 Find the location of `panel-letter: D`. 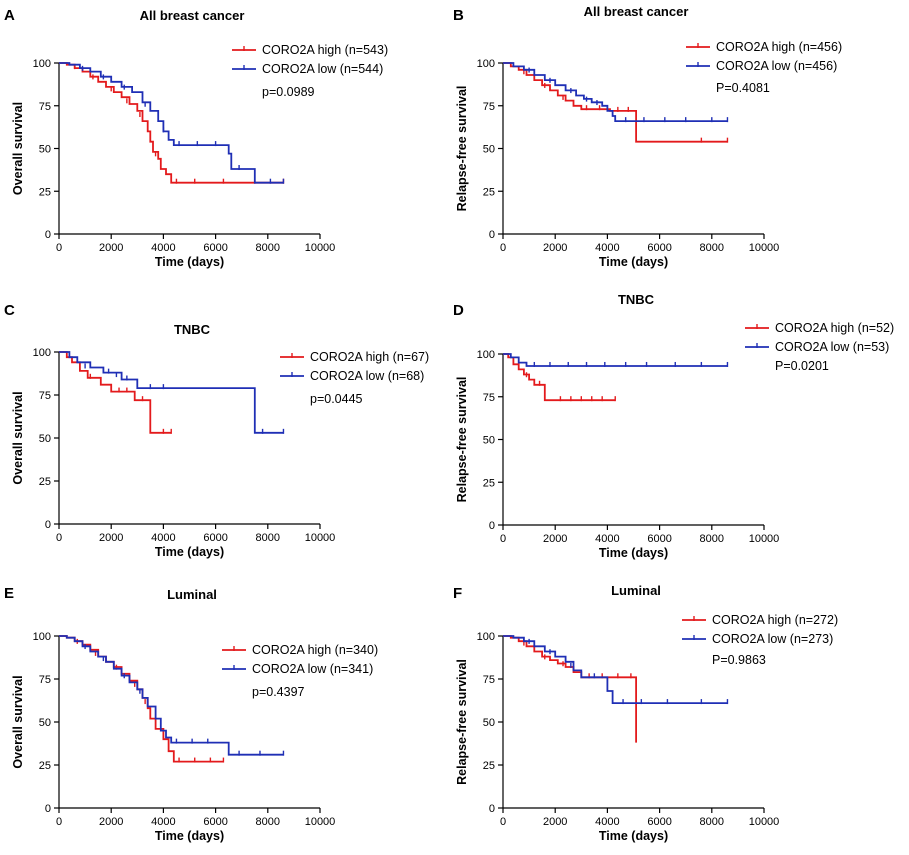

panel-letter: D is located at coordinates (458, 310).